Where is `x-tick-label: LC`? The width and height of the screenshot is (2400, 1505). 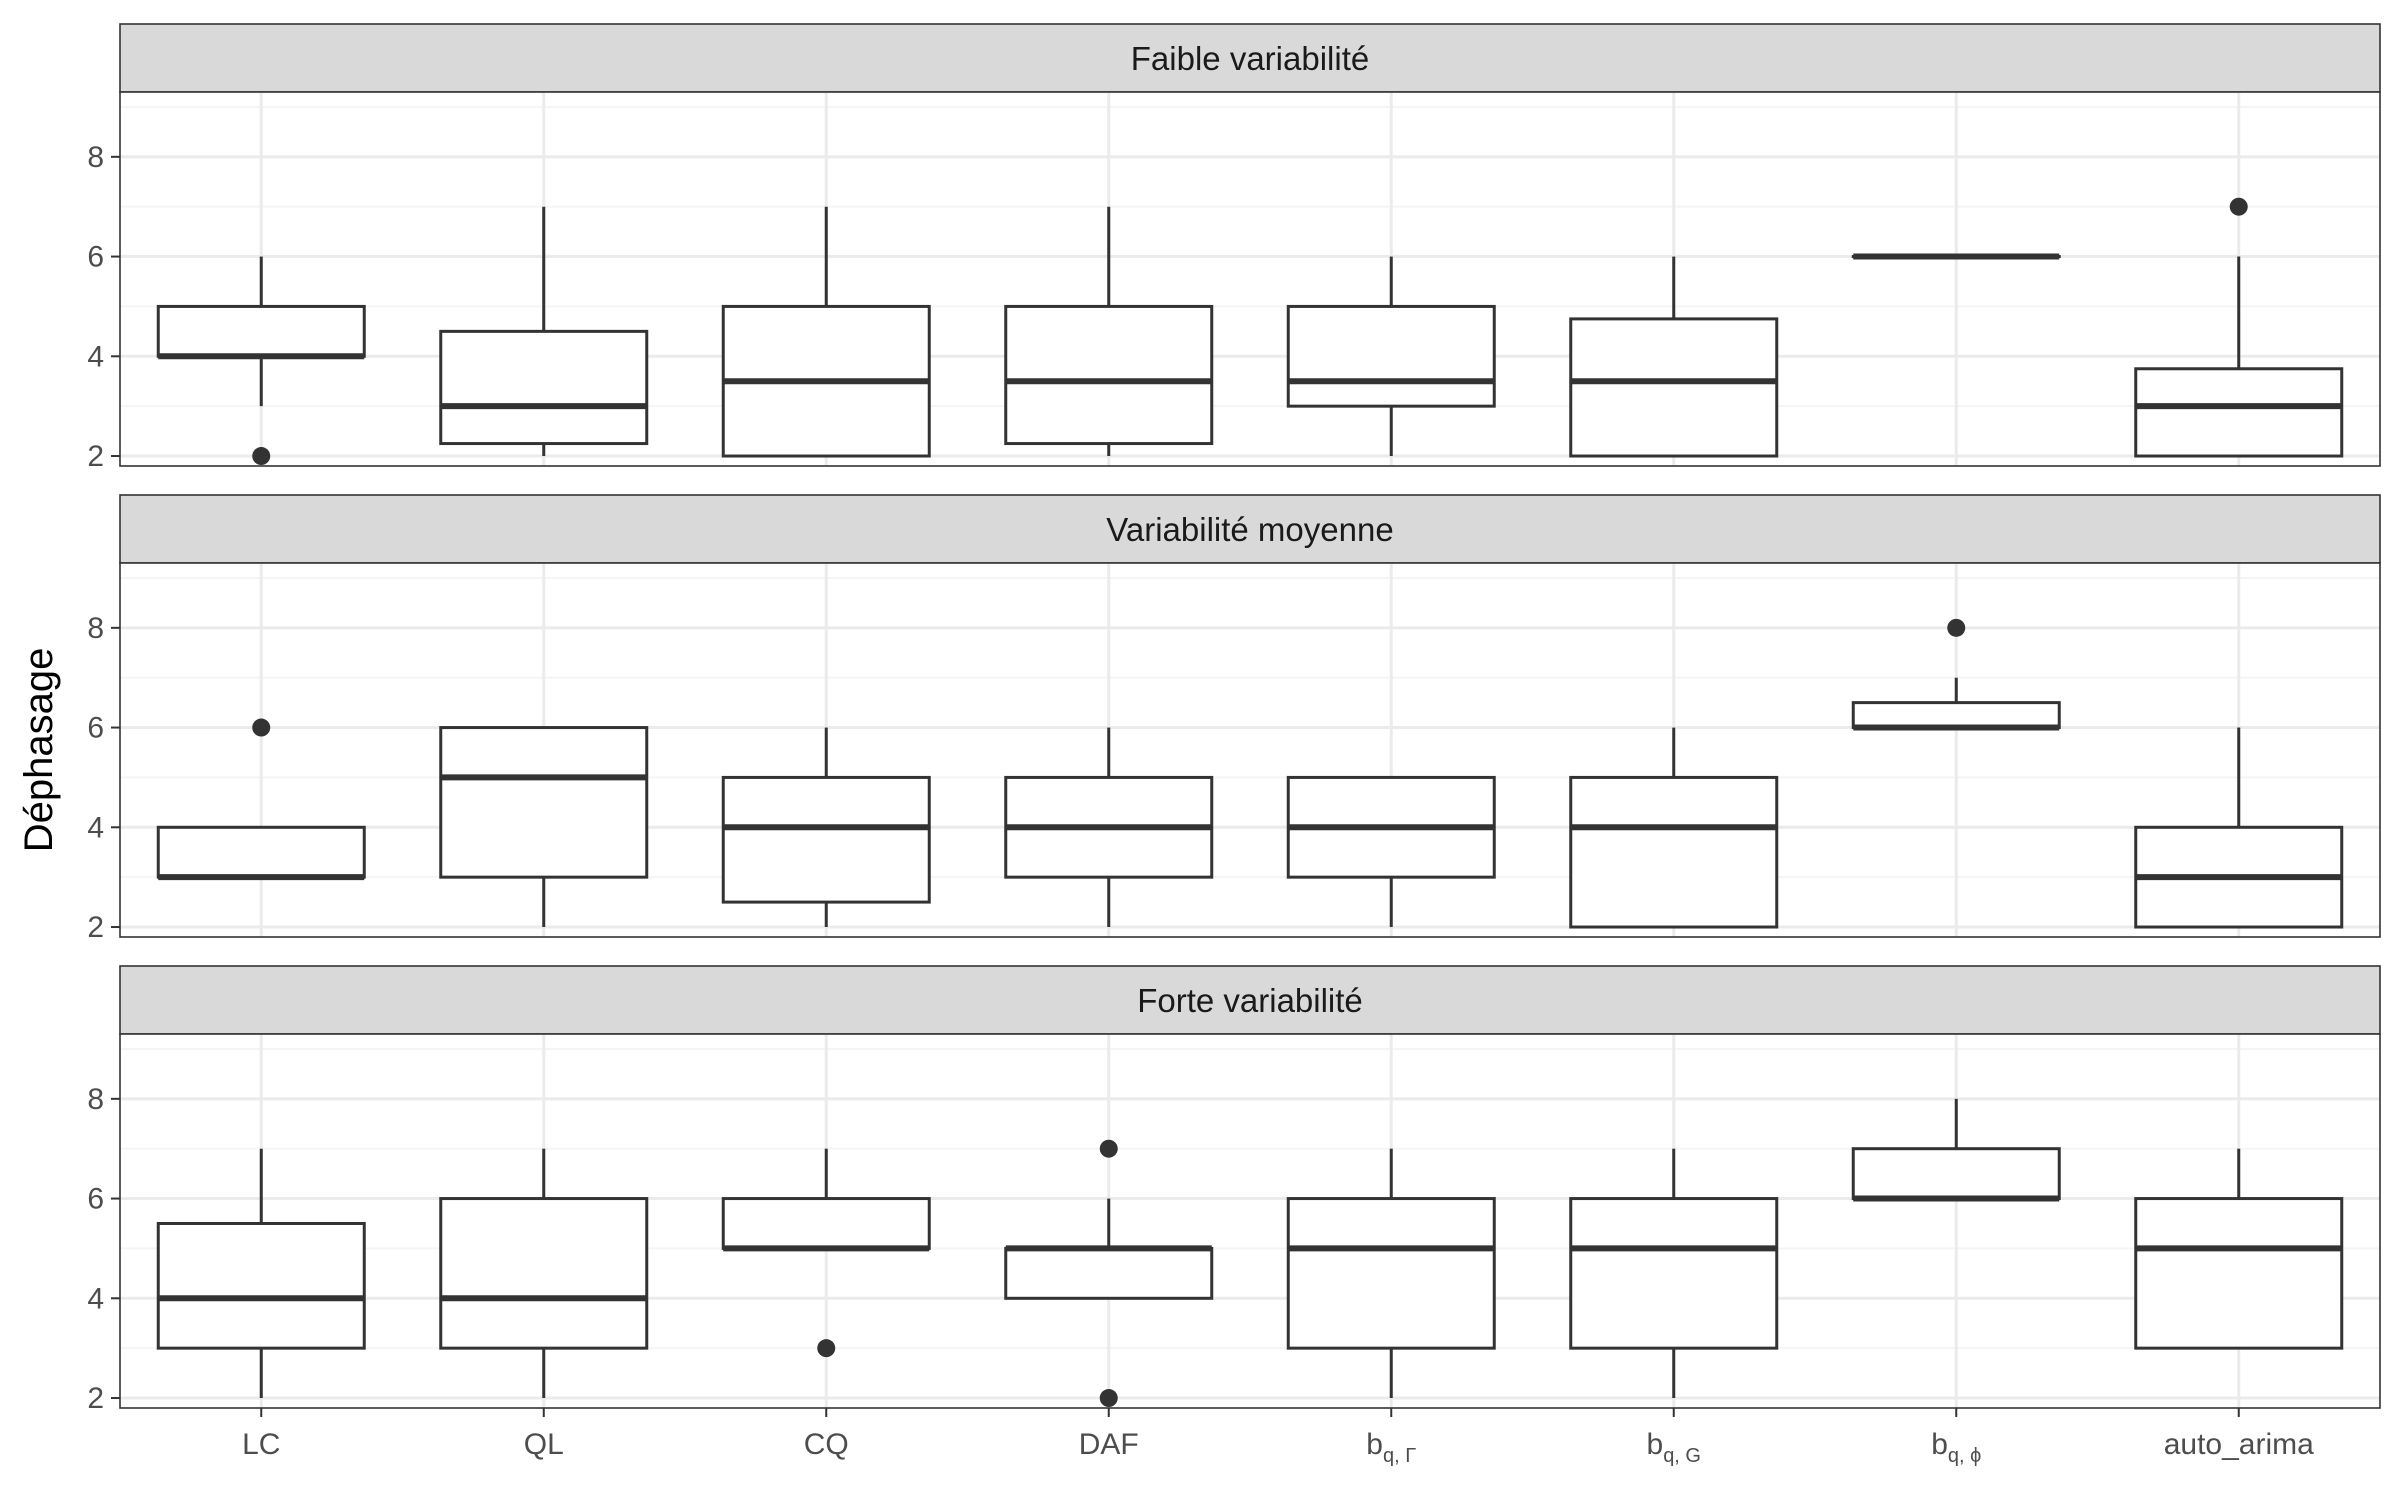 x-tick-label: LC is located at coordinates (261, 1444).